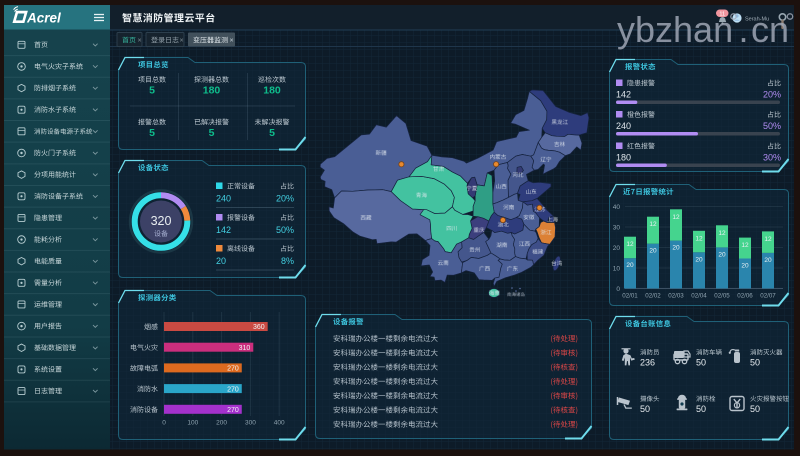 The image size is (800, 456). I want to click on svg-text: 8%, so click(287, 261).